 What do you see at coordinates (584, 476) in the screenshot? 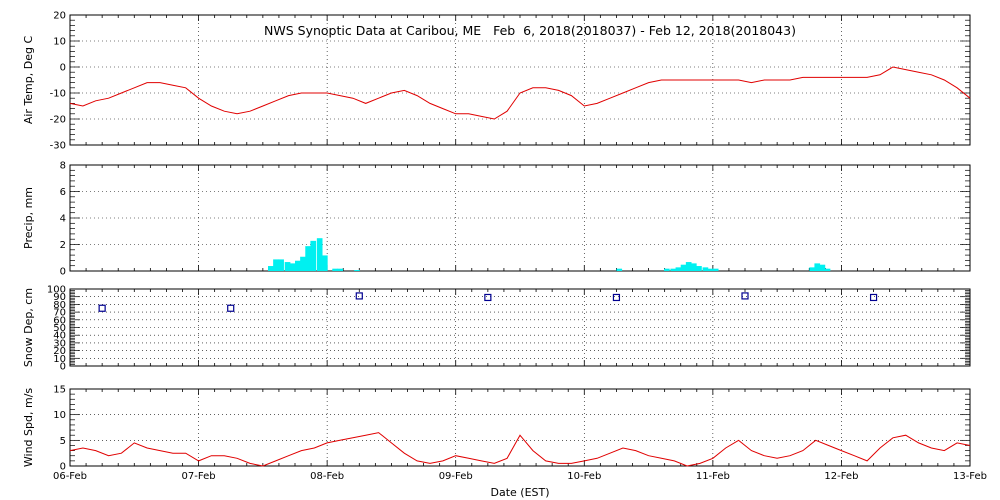
I see `x-tick-label: 10-Feb` at bounding box center [584, 476].